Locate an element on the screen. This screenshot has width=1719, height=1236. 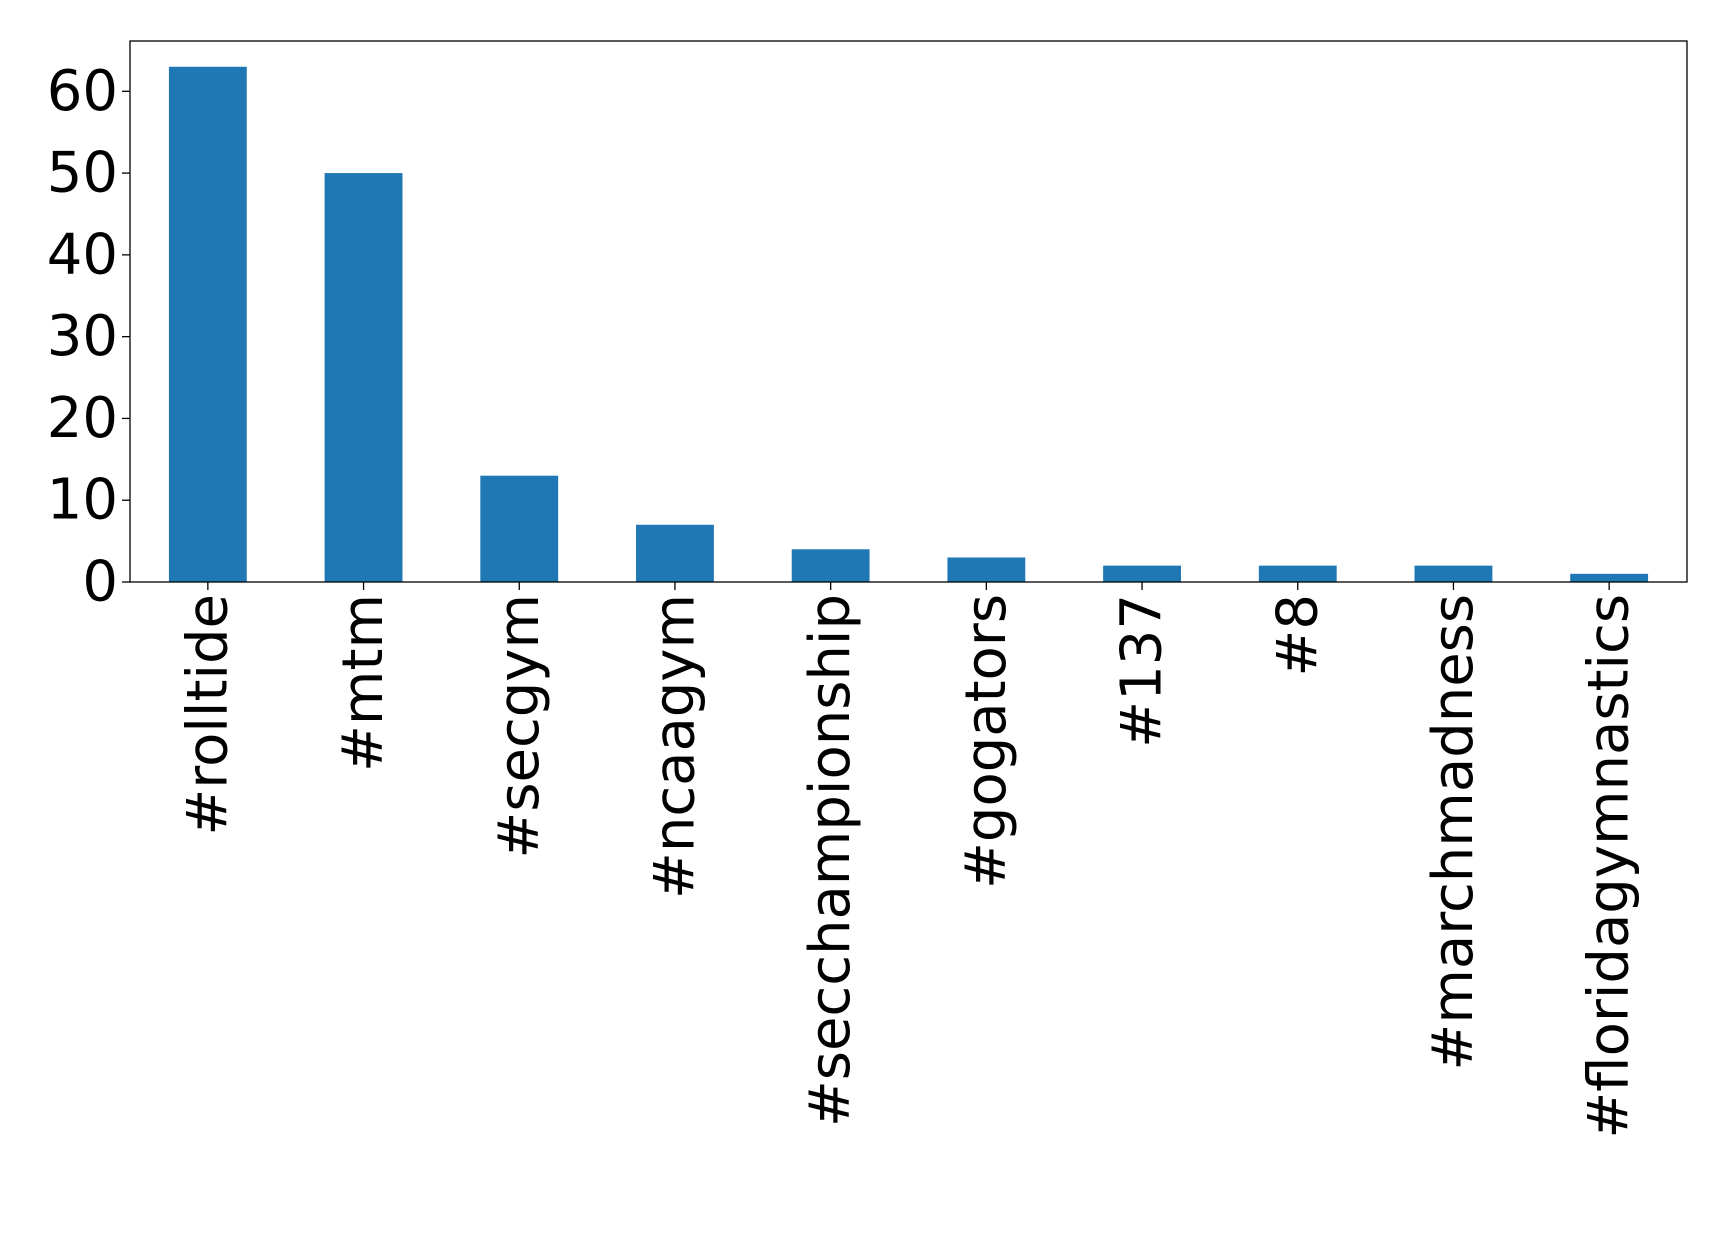
x-tick-label: #secchampionship is located at coordinates (830, 860).